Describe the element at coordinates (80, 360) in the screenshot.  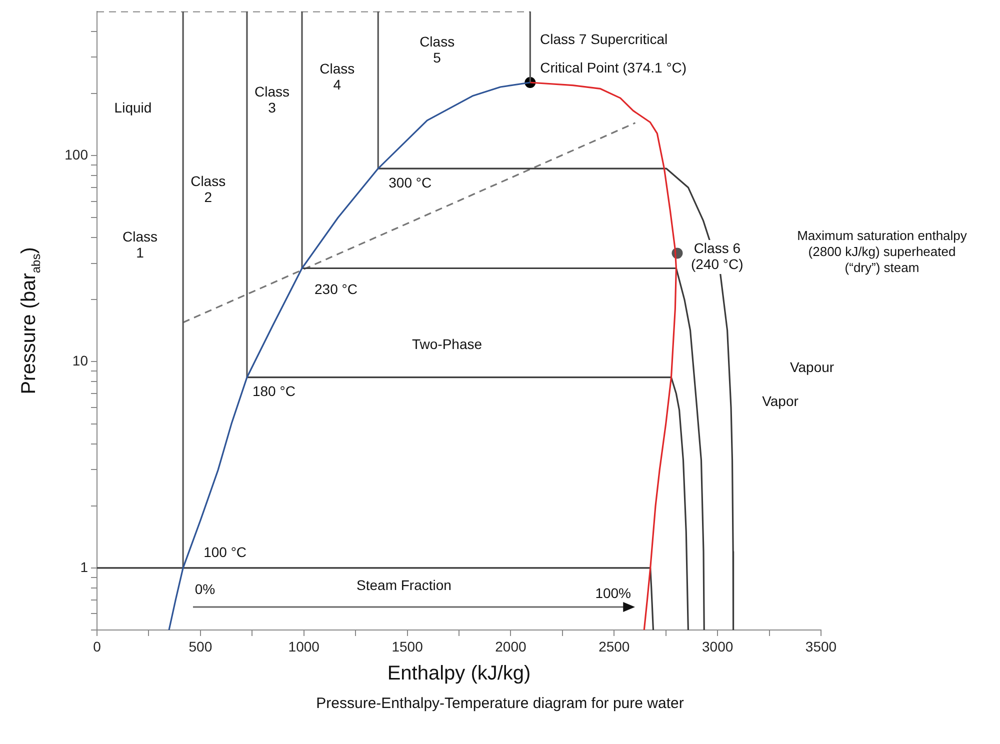
I see `y-tick-label: 10` at that location.